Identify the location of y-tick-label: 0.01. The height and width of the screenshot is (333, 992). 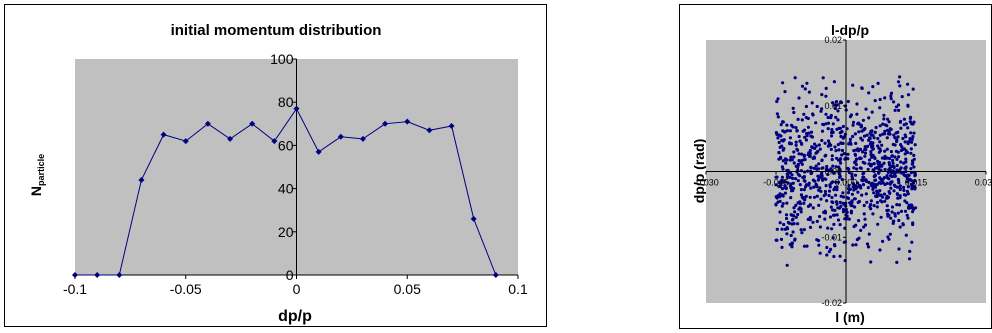
(833, 106).